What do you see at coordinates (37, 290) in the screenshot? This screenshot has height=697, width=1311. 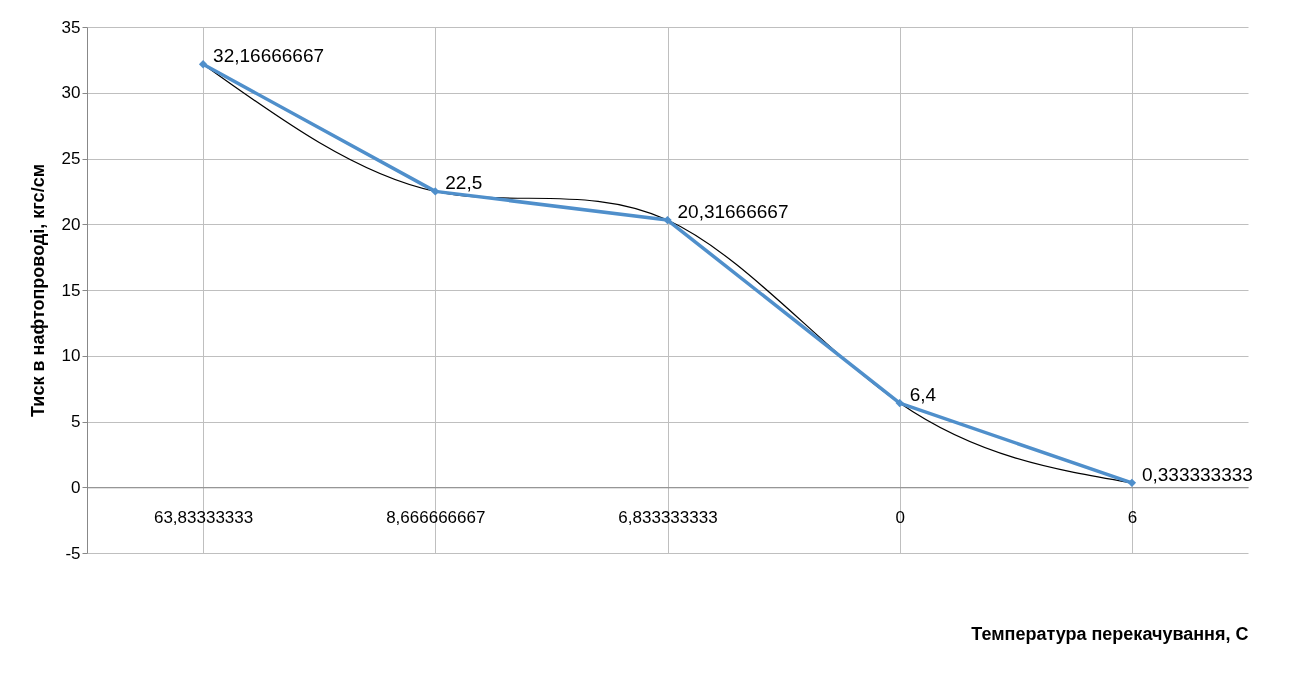 I see `y-axis-title: Тиск в нафтопроводі, кгс/см` at bounding box center [37, 290].